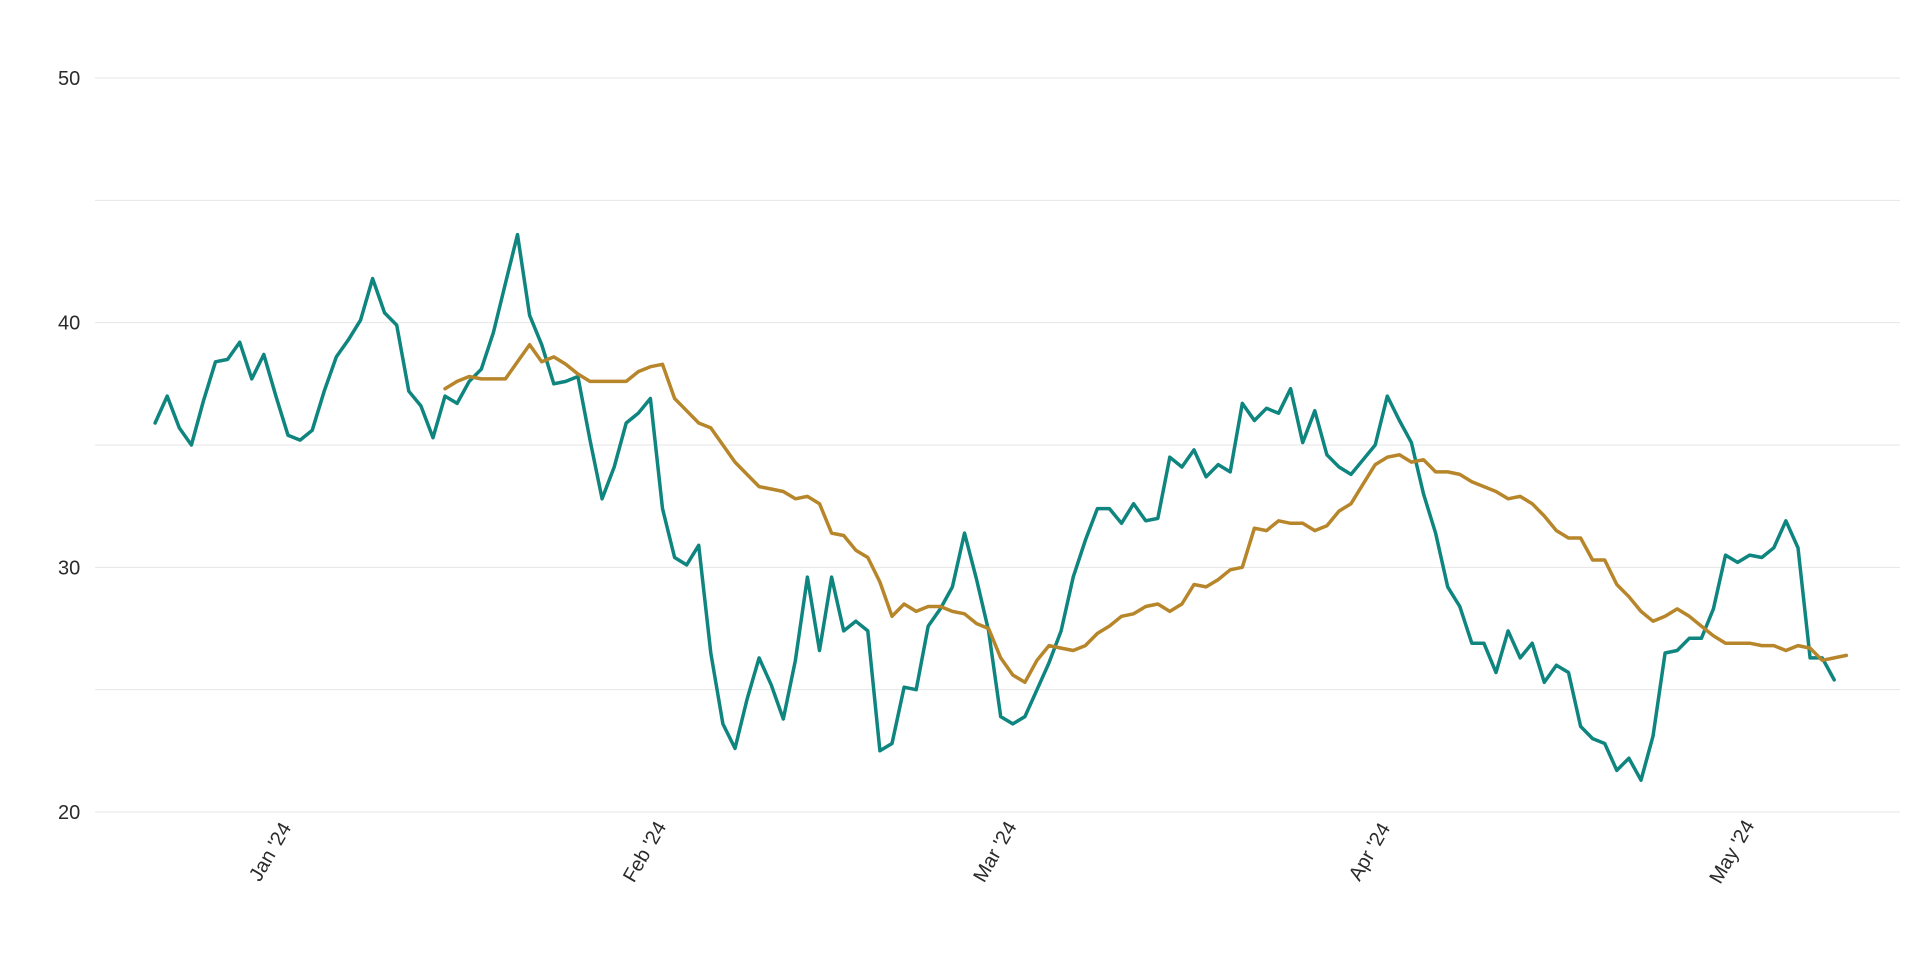 Image resolution: width=1920 pixels, height=960 pixels. Describe the element at coordinates (69, 446) in the screenshot. I see `y-axis-tick-labels: 20 30 40 50` at that location.